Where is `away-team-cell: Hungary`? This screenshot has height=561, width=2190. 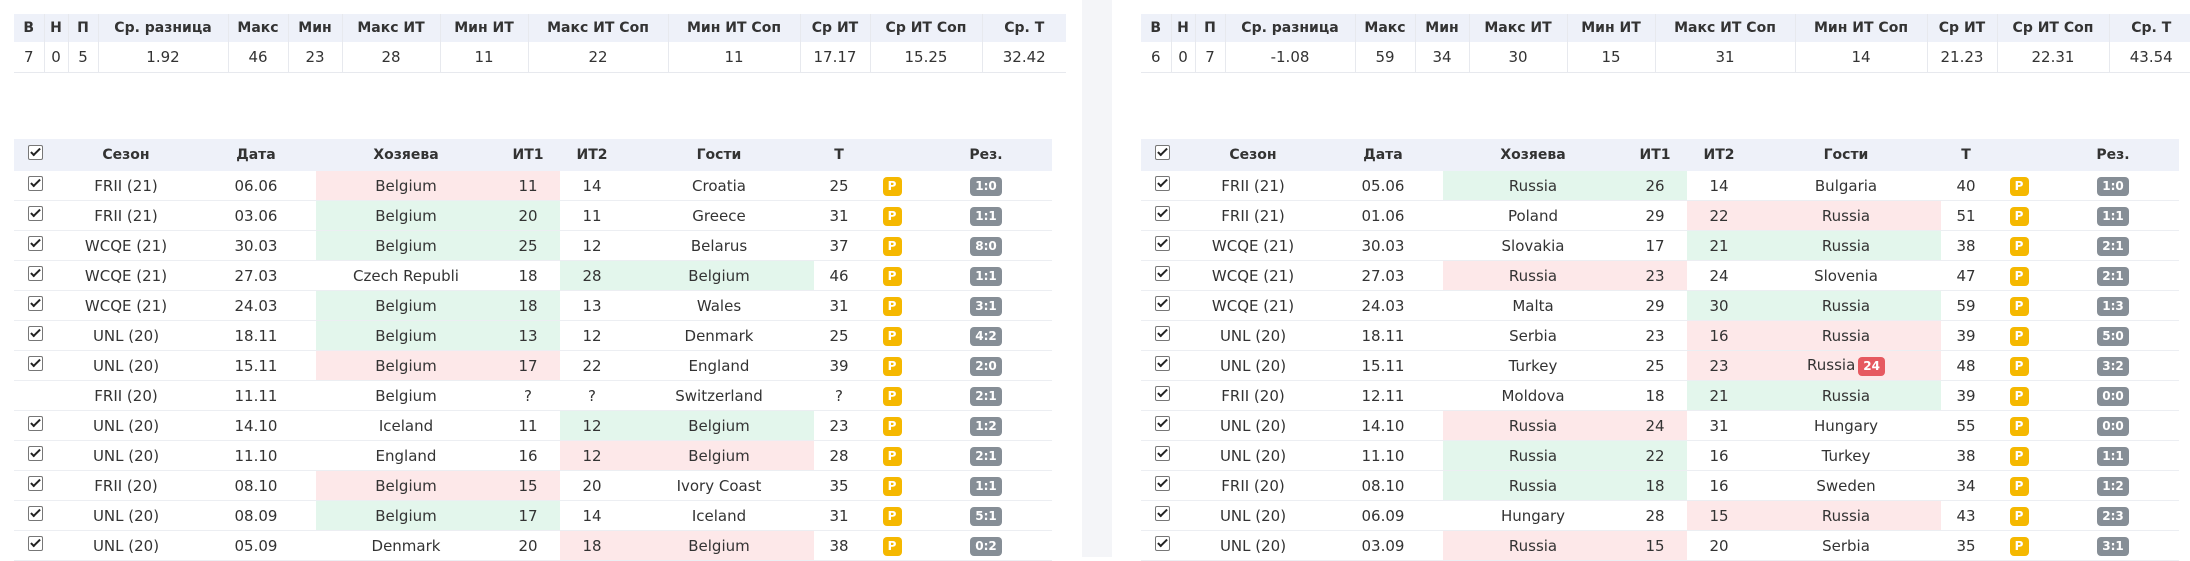 away-team-cell: Hungary is located at coordinates (1846, 425).